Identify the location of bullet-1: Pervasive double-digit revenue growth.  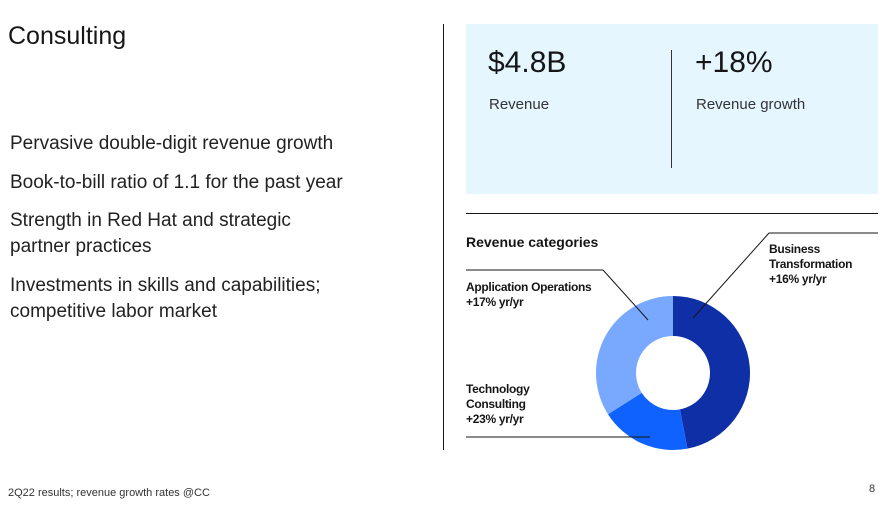
(172, 143).